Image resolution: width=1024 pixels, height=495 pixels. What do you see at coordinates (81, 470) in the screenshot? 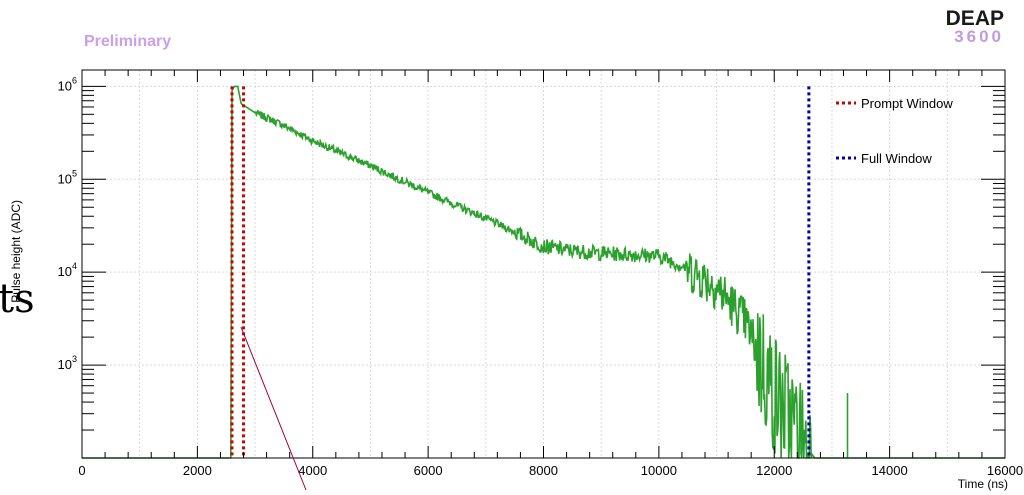
I see `x-tick-label: 0` at bounding box center [81, 470].